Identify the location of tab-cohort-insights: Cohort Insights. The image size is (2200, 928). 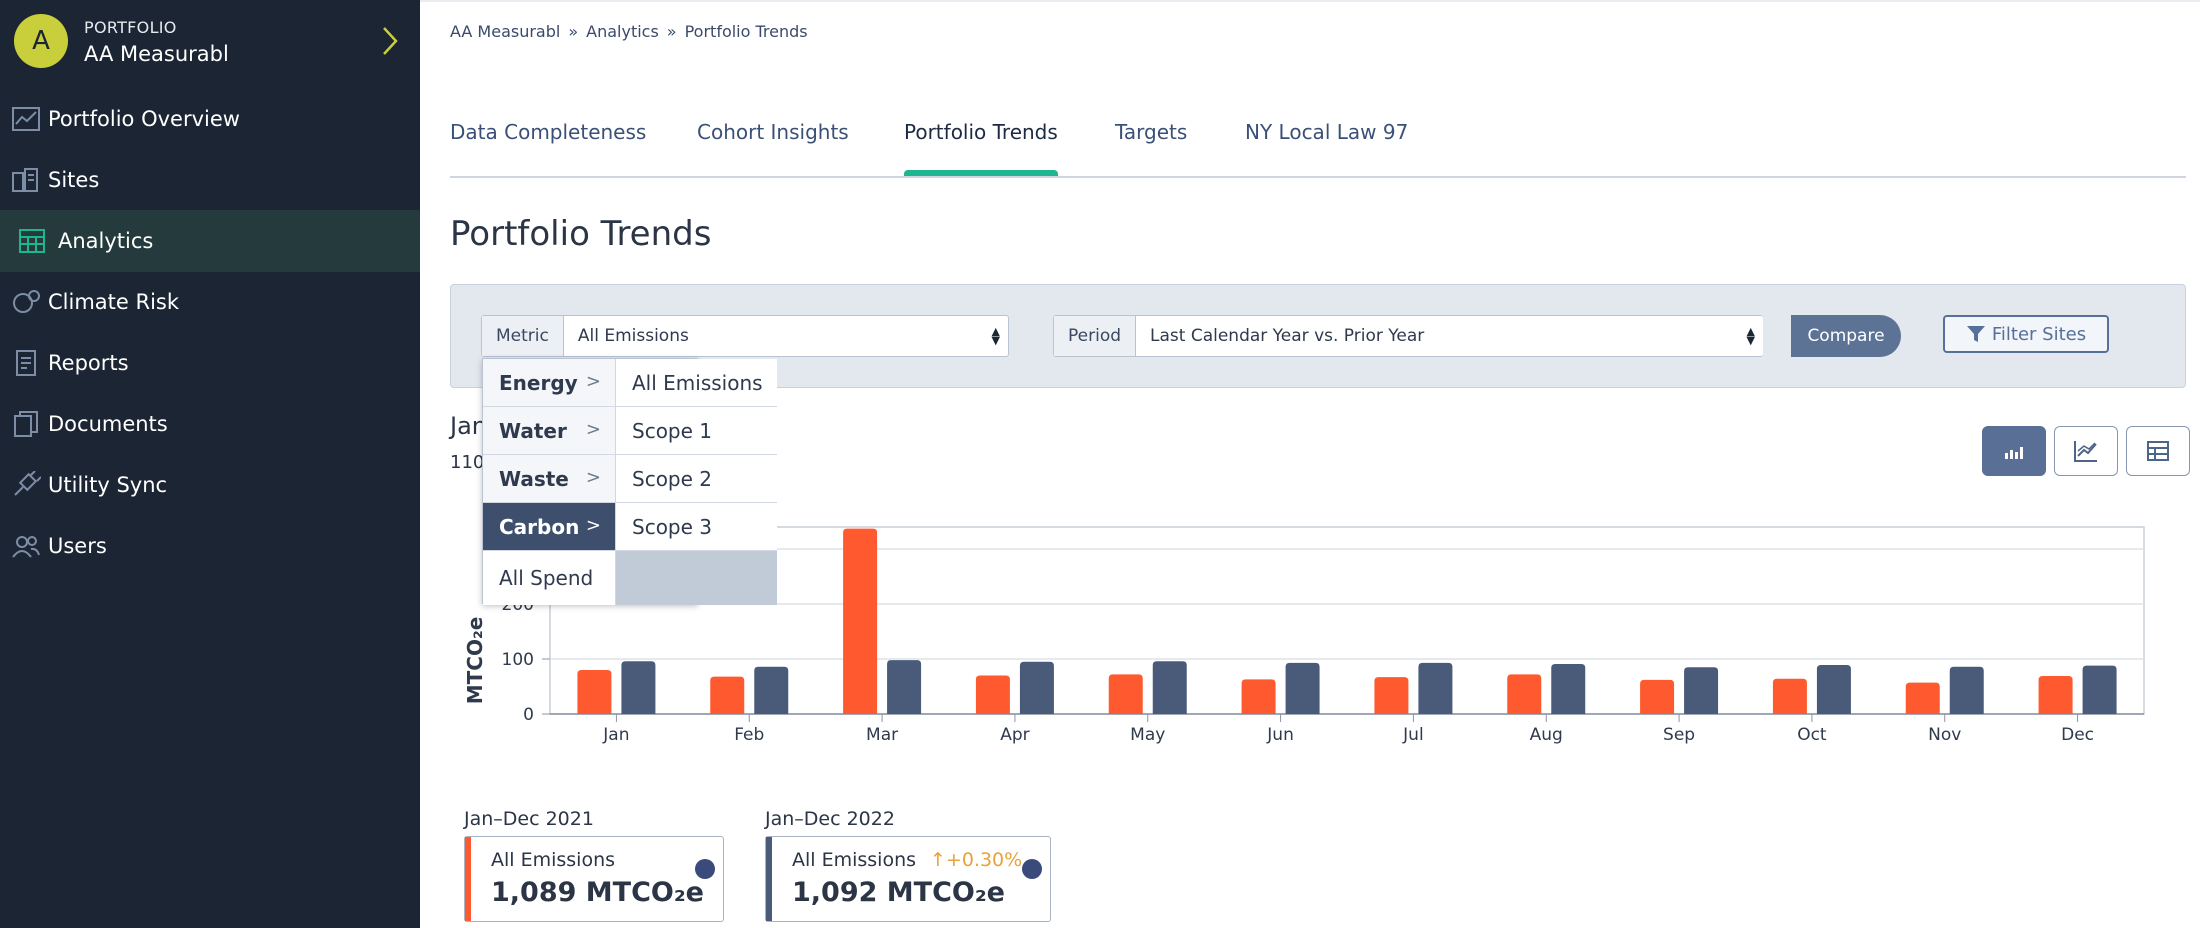
(773, 132).